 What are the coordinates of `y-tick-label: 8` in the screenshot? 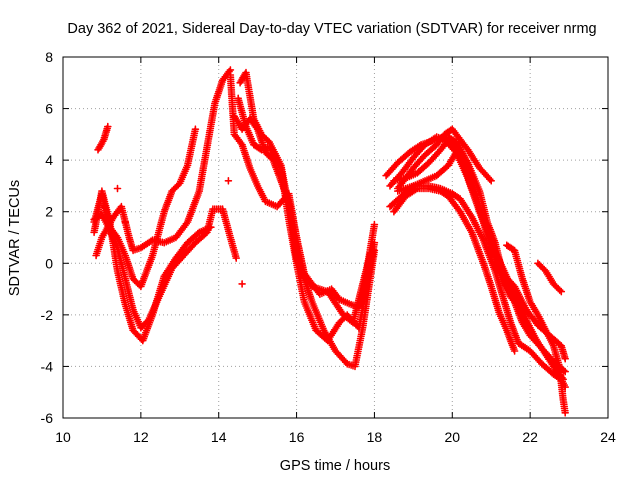 It's located at (49, 57).